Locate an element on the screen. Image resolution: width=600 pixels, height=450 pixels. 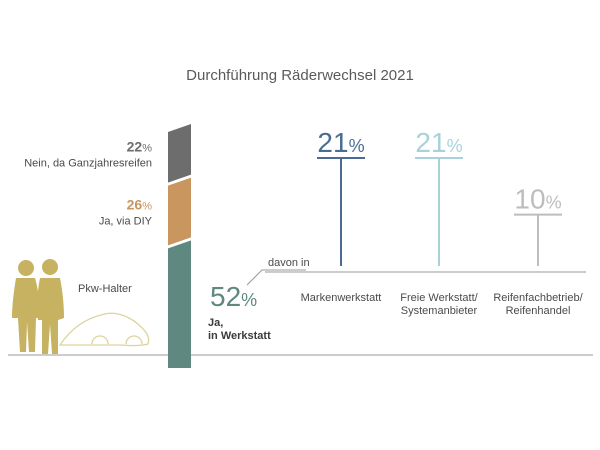
car-outline-icon is located at coordinates (104, 329).